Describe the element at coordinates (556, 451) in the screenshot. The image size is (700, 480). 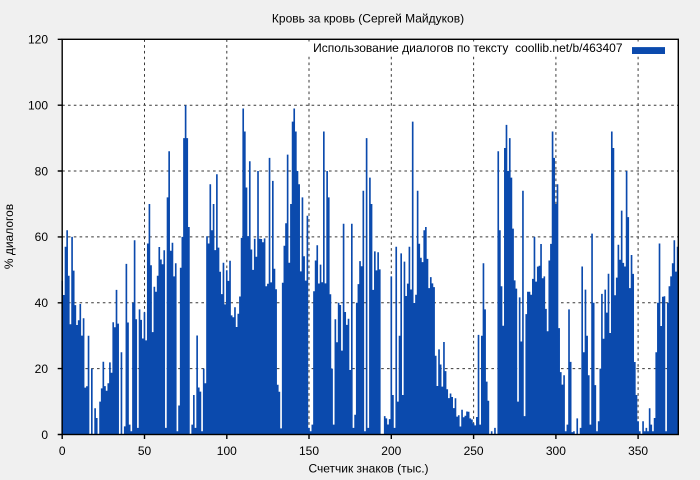
I see `svg-text: 300` at that location.